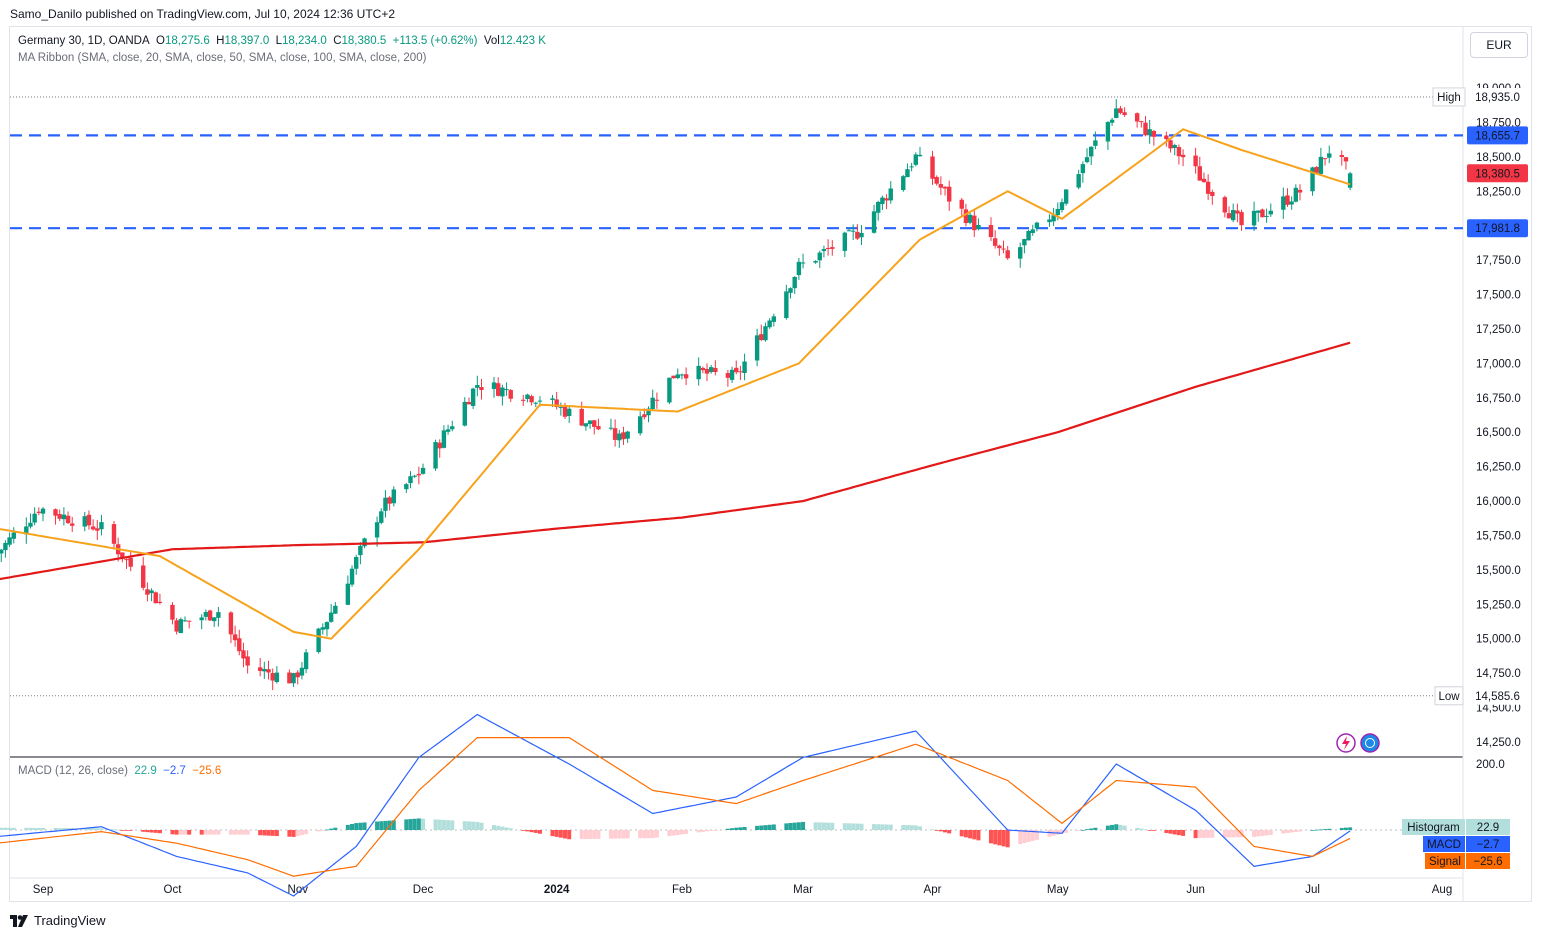 Image resolution: width=1543 pixels, height=939 pixels. Describe the element at coordinates (58, 920) in the screenshot. I see `tradingview-logo: TradingView` at that location.